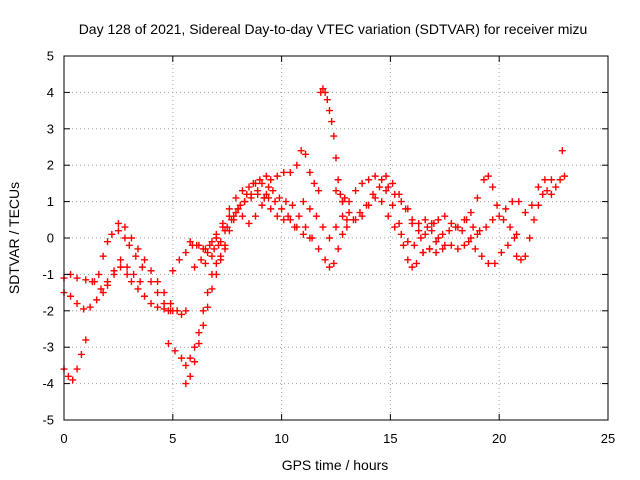 The height and width of the screenshot is (480, 640). What do you see at coordinates (50, 56) in the screenshot?
I see `y-tick-label: 5` at bounding box center [50, 56].